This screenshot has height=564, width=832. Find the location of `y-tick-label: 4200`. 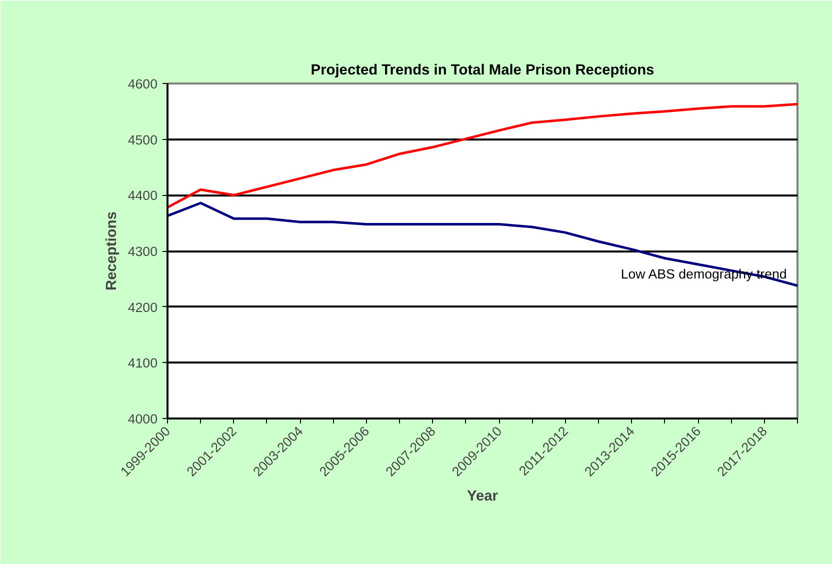

y-tick-label: 4200 is located at coordinates (143, 307).